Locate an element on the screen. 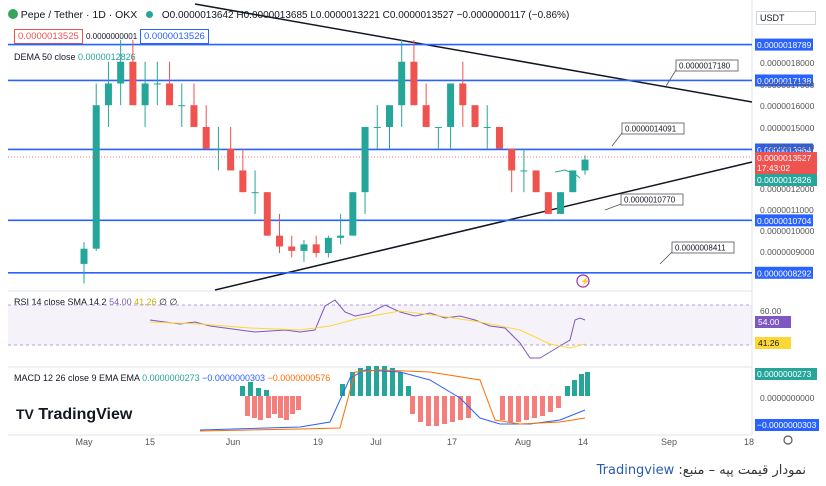 The image size is (826, 486). price-axis-label: 0.0000018000 is located at coordinates (787, 63).